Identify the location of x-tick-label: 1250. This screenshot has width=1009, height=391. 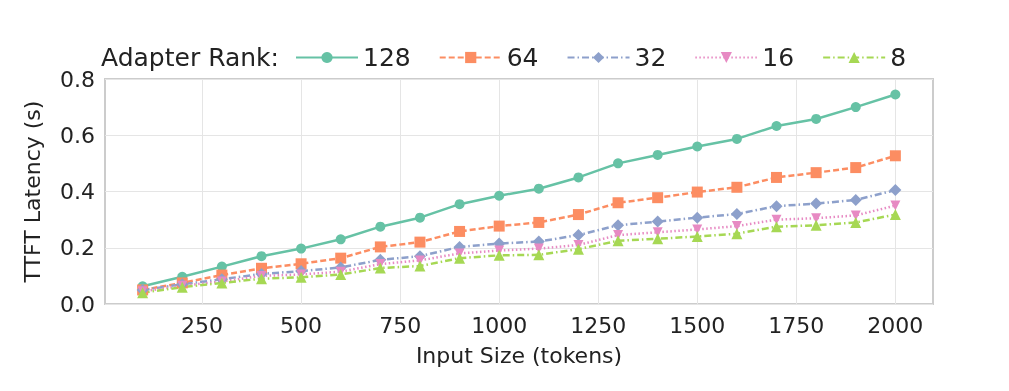
(598, 325).